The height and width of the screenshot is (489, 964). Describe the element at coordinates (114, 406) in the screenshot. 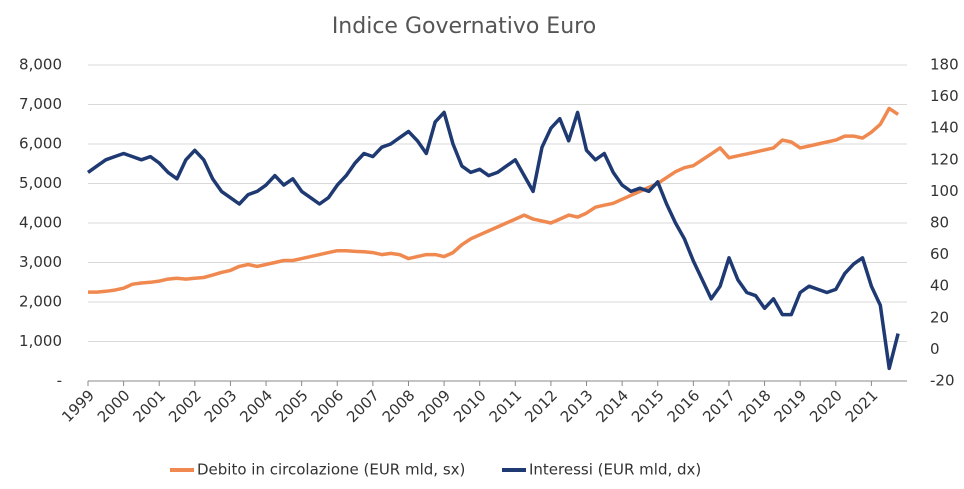

I see `x-tick-label: 2000` at that location.